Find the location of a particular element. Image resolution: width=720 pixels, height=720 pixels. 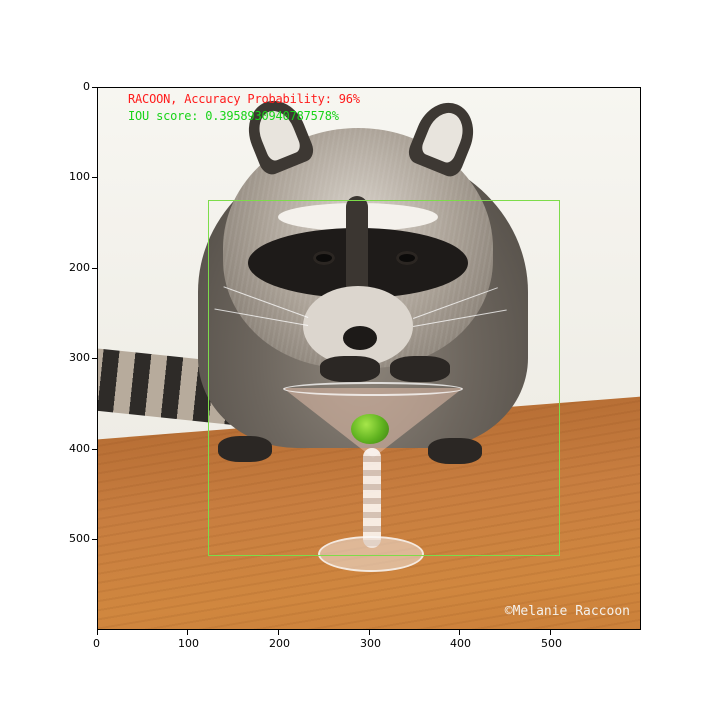

y-axis-tick-label: 200 is located at coordinates (79, 267).